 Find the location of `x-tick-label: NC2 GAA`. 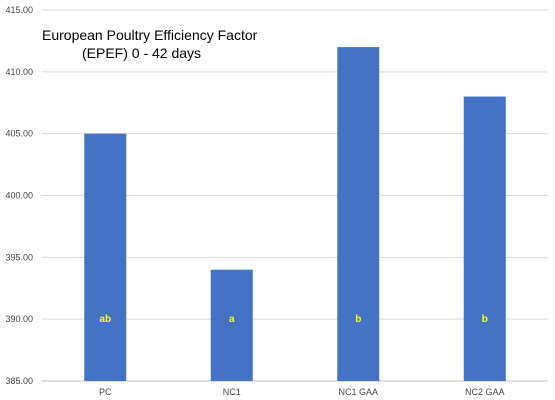

x-tick-label: NC2 GAA is located at coordinates (485, 392).